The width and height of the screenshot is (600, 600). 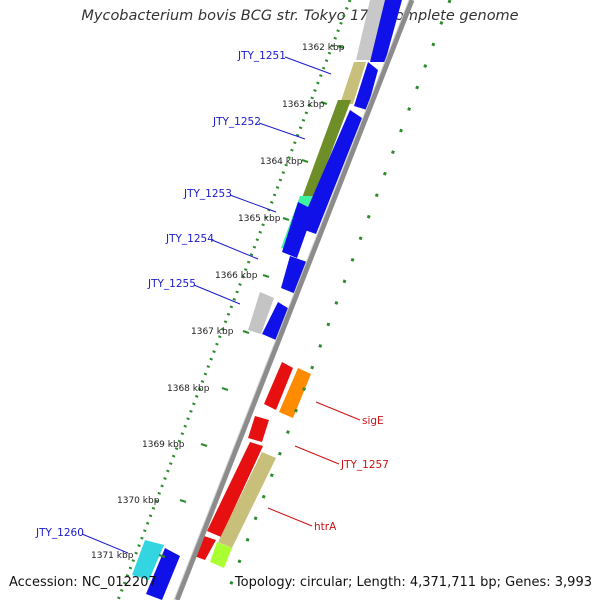 What do you see at coordinates (261, 56) in the screenshot?
I see `gene-label-JTY_1251: JTY_1251` at bounding box center [261, 56].